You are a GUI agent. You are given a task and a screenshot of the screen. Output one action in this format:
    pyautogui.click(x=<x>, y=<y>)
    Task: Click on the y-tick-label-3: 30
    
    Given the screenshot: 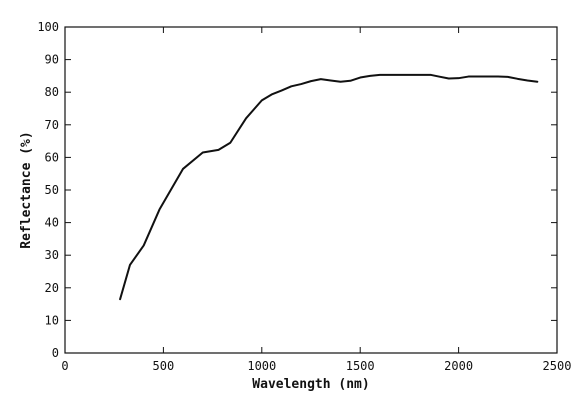 What is the action you would take?
    pyautogui.click(x=52, y=255)
    